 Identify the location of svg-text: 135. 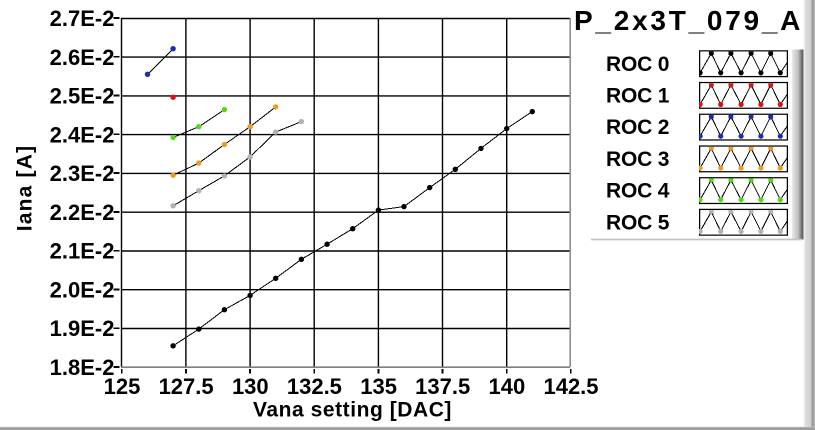
(378, 386).